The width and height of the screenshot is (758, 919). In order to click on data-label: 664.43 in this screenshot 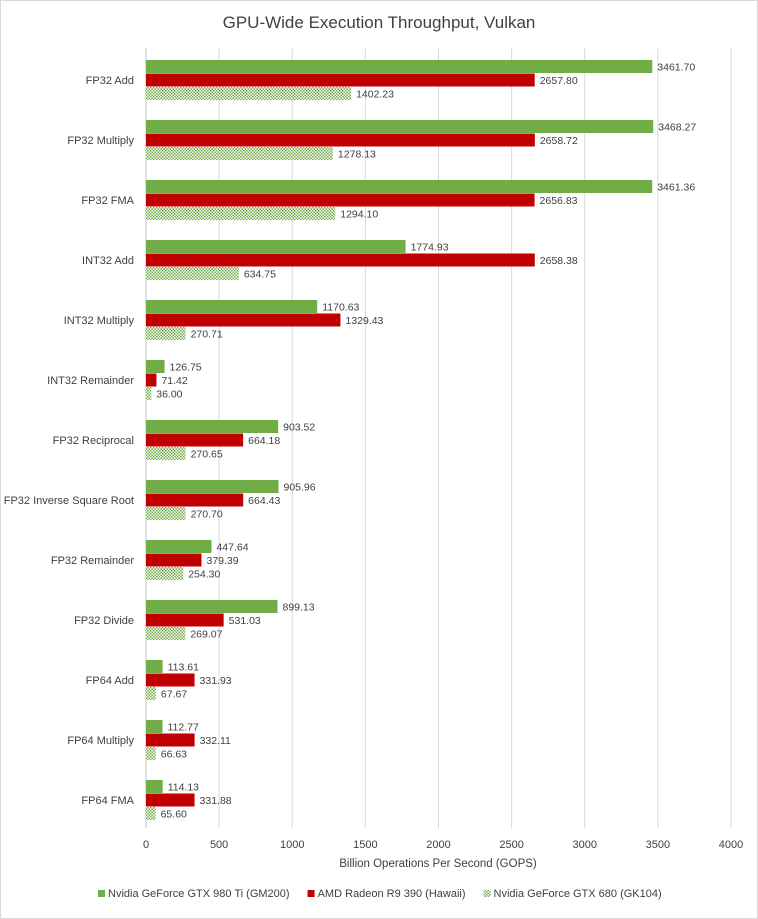, I will do `click(264, 501)`.